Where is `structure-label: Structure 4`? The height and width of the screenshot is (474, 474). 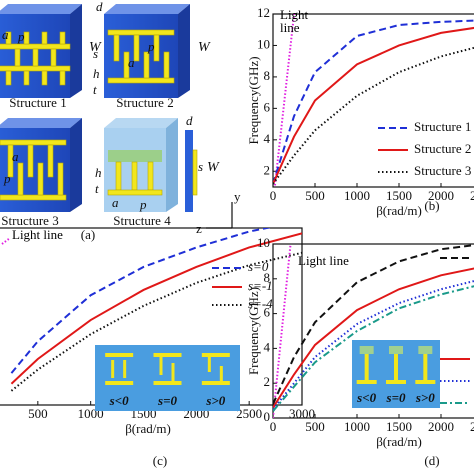
structure-label: Structure 4 is located at coordinates (142, 220).